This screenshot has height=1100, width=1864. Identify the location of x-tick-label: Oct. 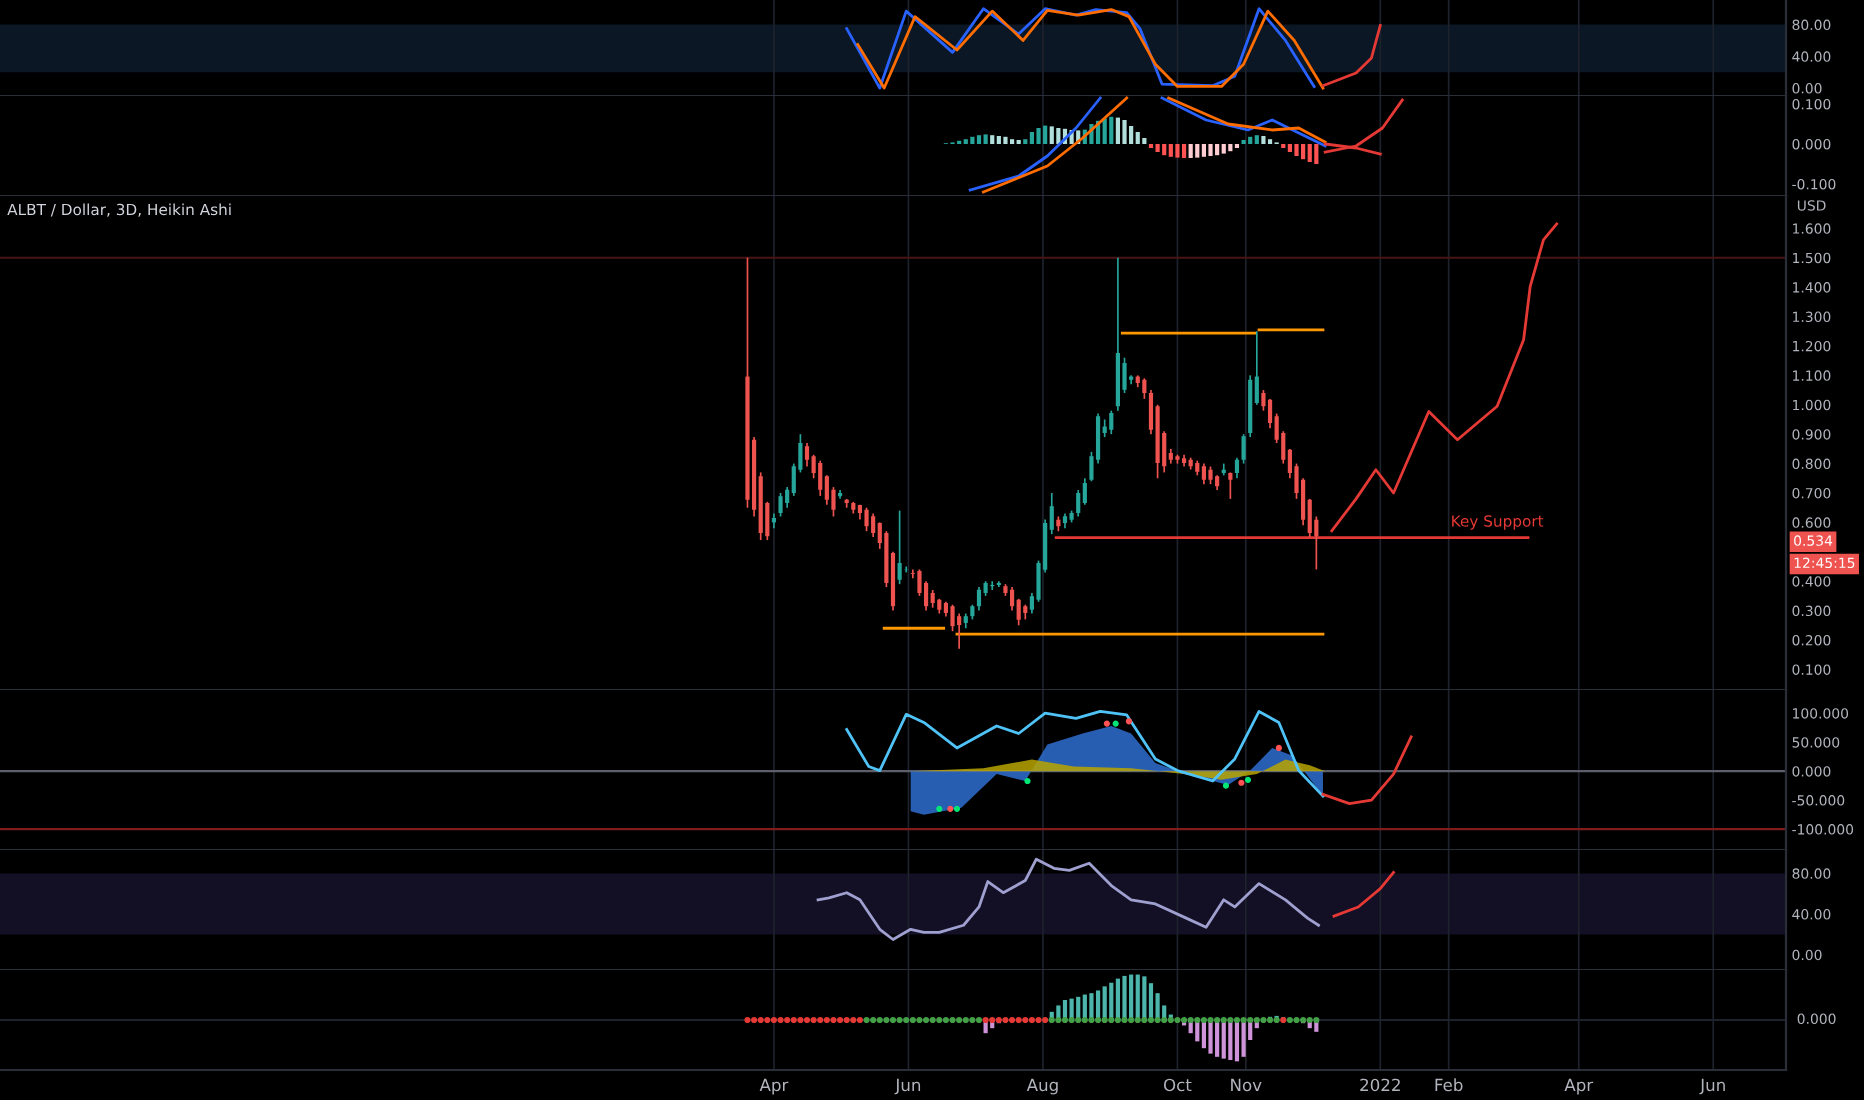
(1177, 1085).